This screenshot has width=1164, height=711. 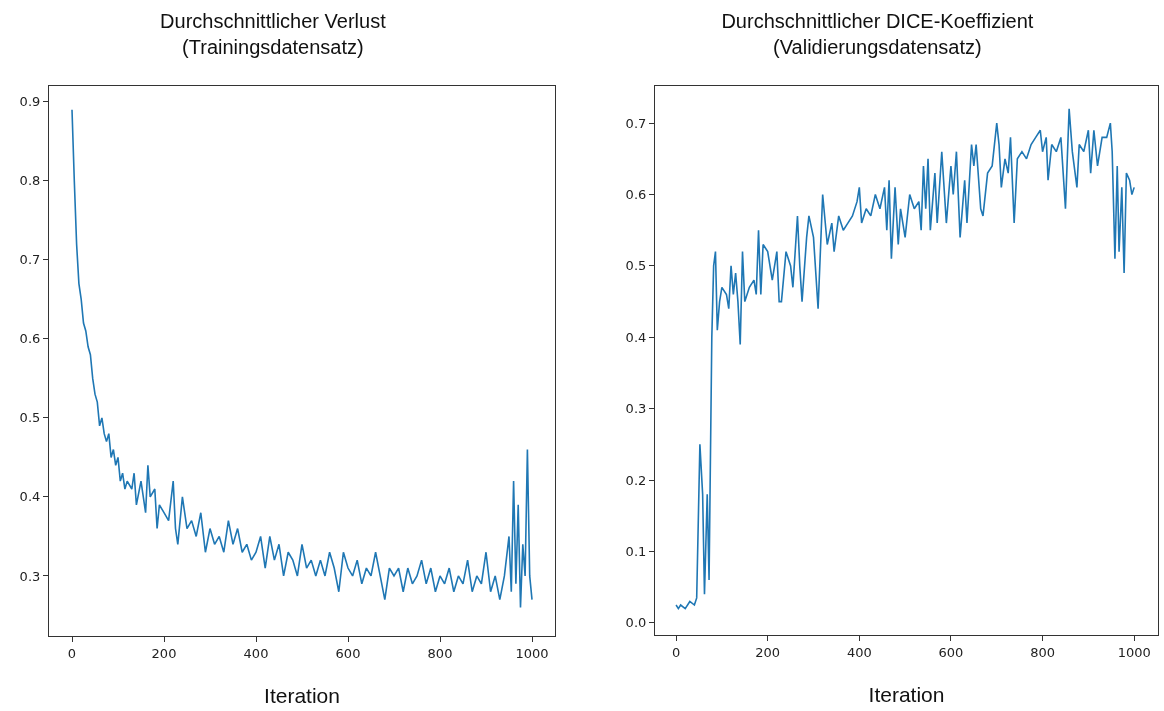 I want to click on y-tick-label: 0.2, so click(x=636, y=480).